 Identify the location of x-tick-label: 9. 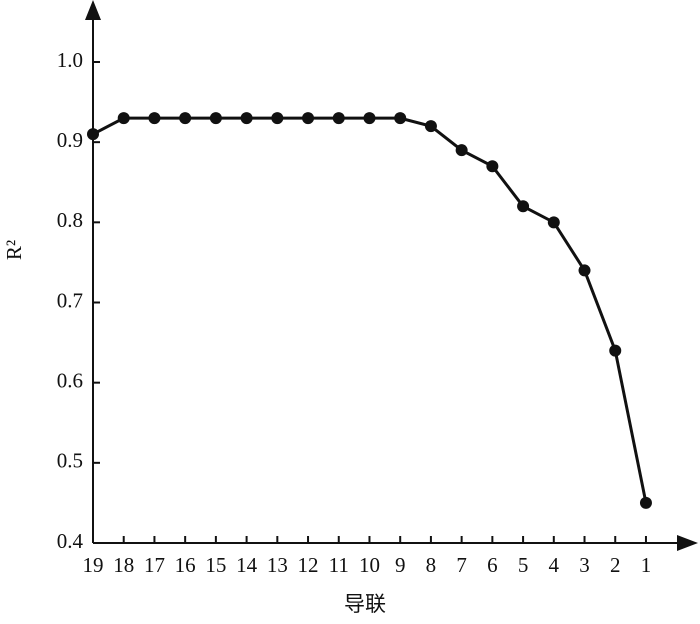
(400, 565).